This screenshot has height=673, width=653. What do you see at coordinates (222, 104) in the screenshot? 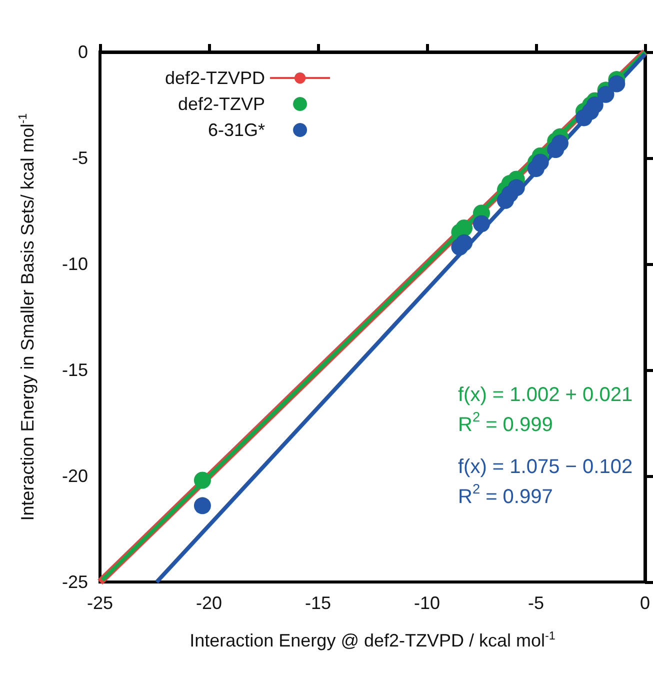
I see `legend-label: def2-TZVP` at bounding box center [222, 104].